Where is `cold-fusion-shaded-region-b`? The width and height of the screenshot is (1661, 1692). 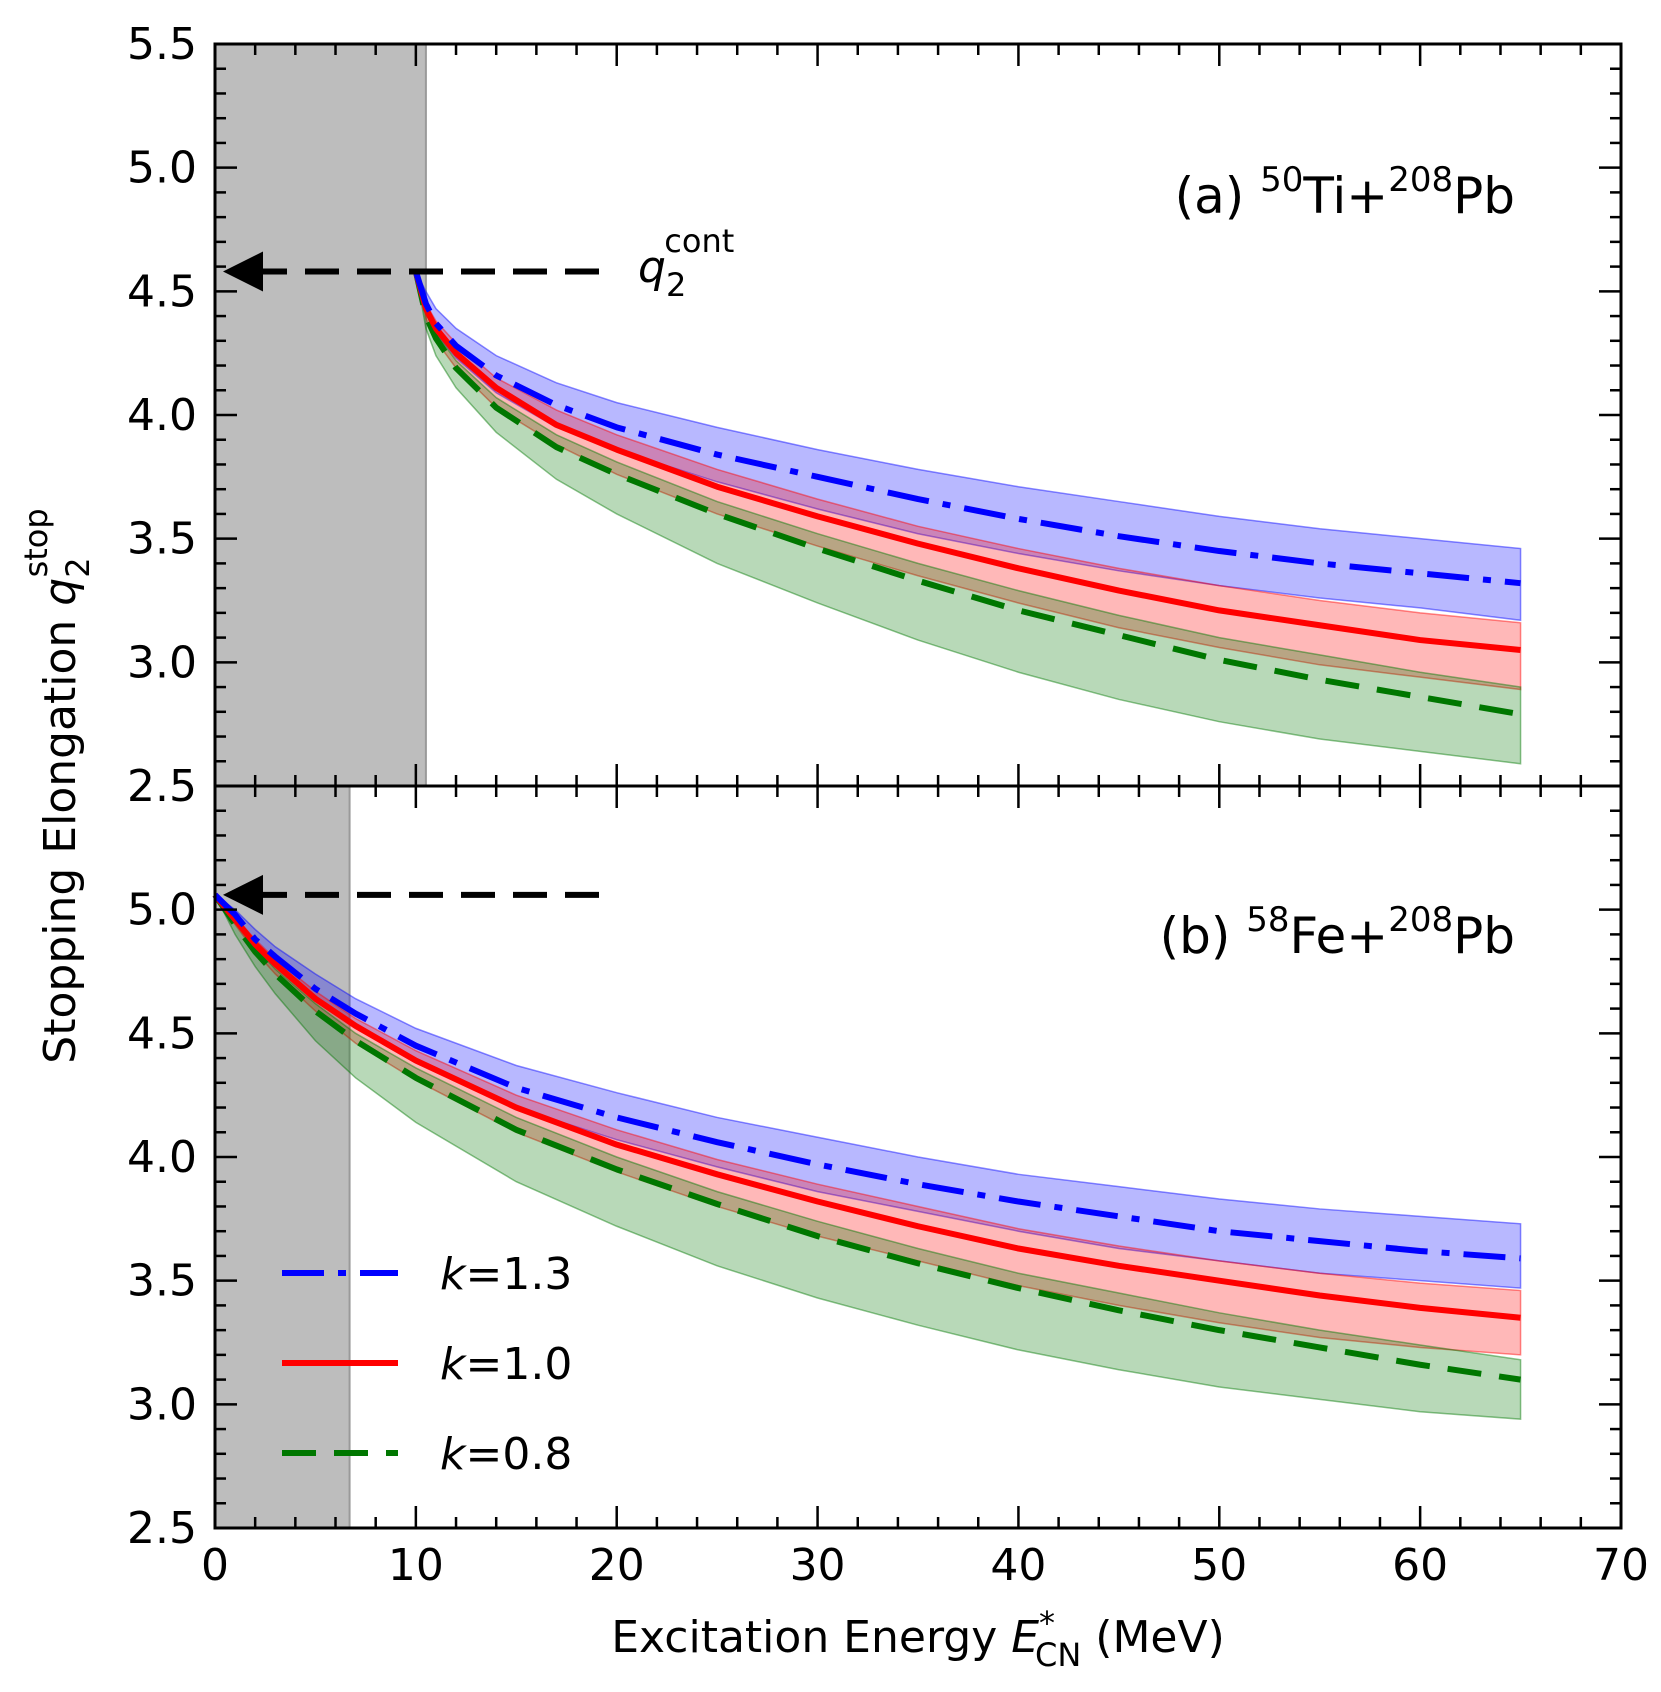 cold-fusion-shaded-region-b is located at coordinates (282, 1157).